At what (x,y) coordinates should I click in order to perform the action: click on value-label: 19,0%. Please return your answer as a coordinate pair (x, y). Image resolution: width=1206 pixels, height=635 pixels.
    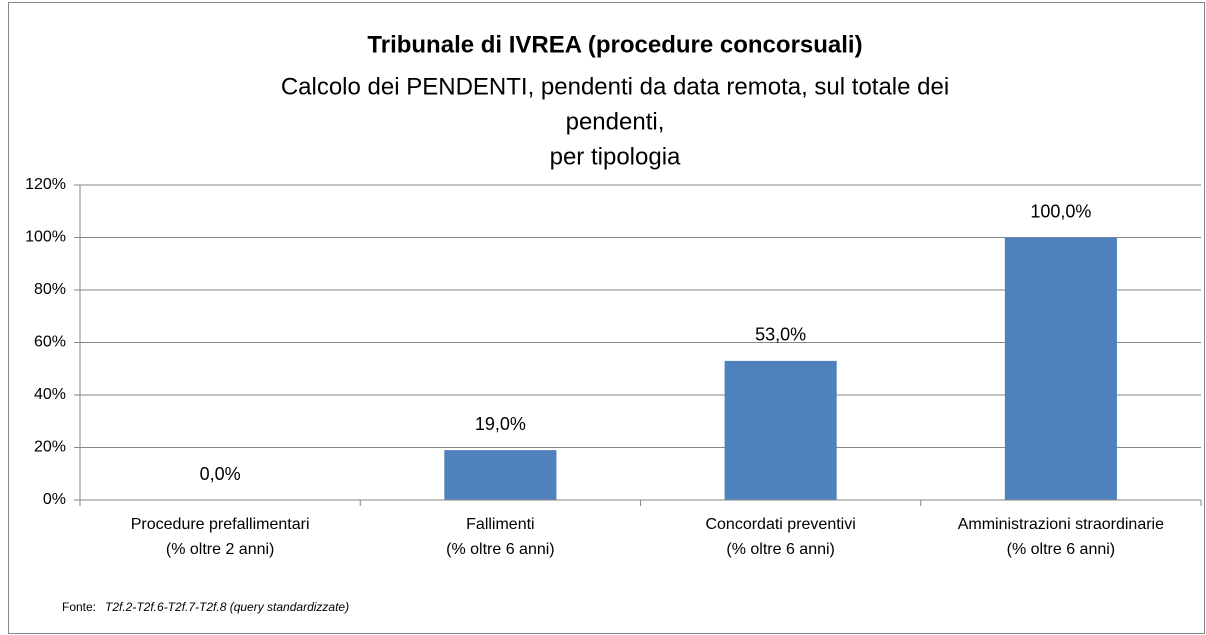
    Looking at the image, I should click on (500, 424).